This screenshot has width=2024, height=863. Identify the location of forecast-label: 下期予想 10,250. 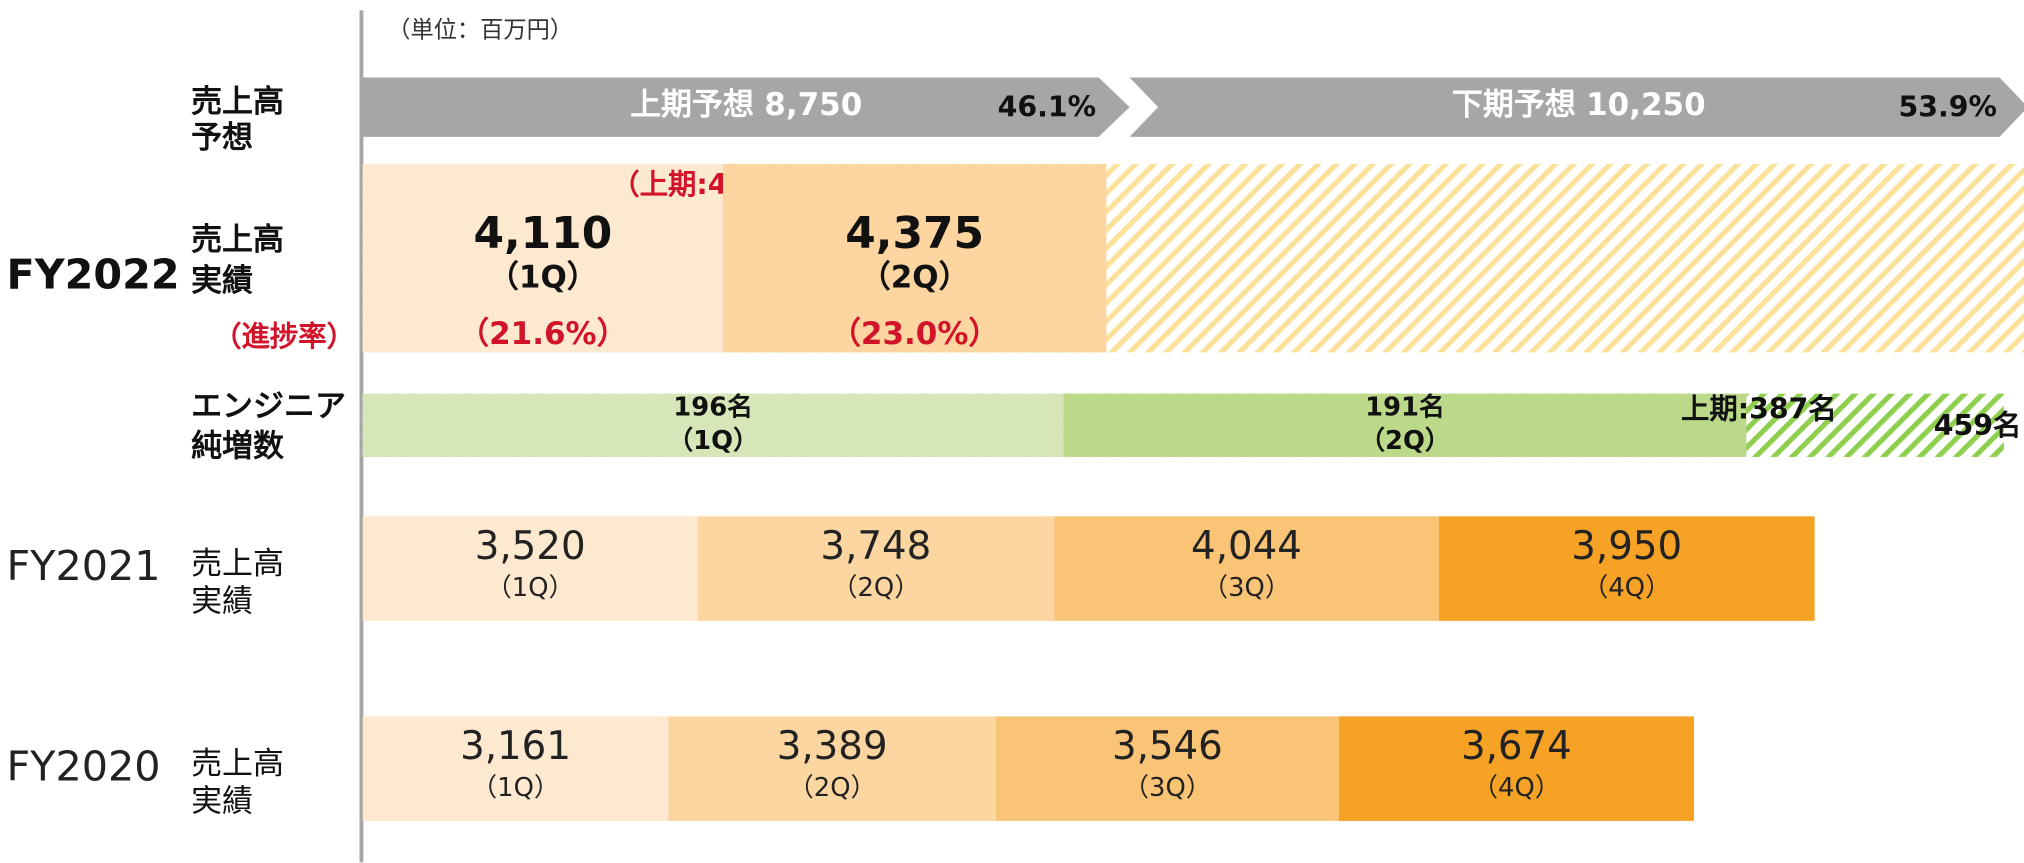
(1579, 104).